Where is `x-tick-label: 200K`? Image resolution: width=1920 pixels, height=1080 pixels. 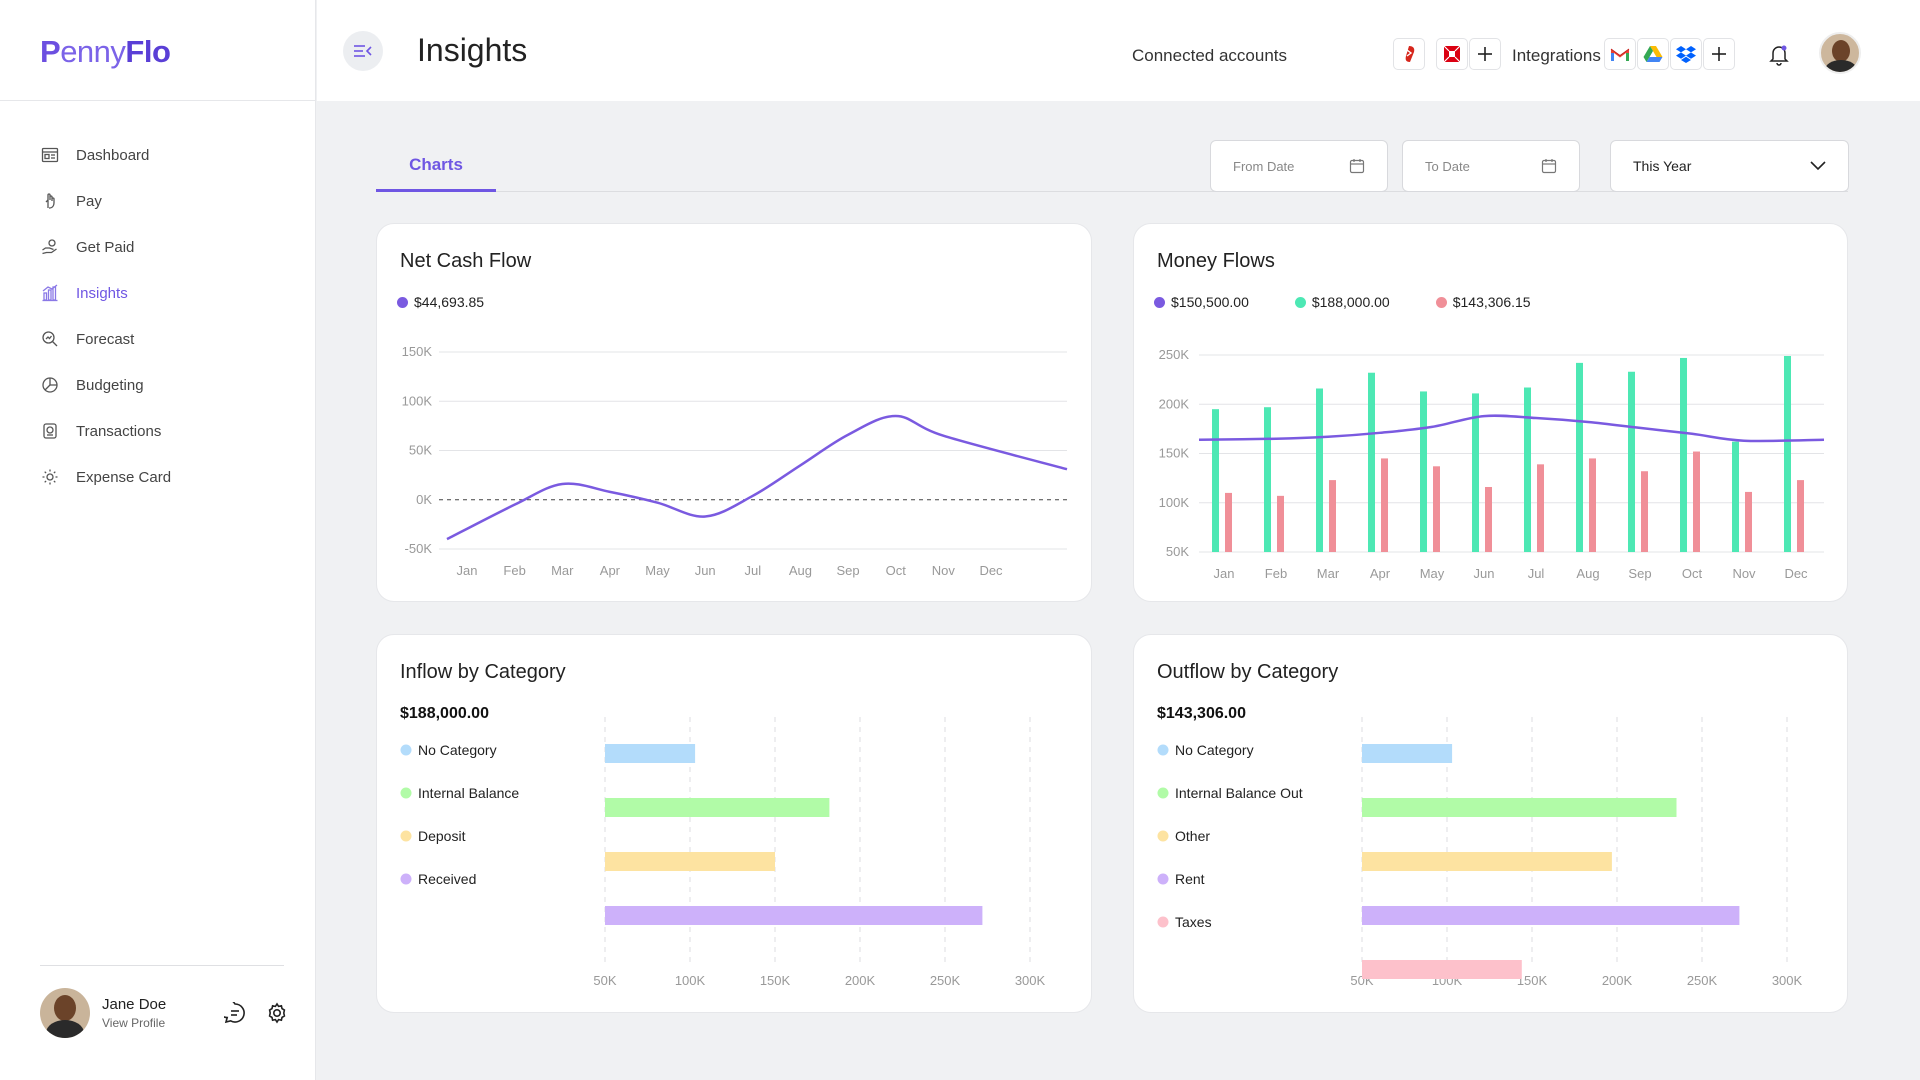
x-tick-label: 200K is located at coordinates (860, 980).